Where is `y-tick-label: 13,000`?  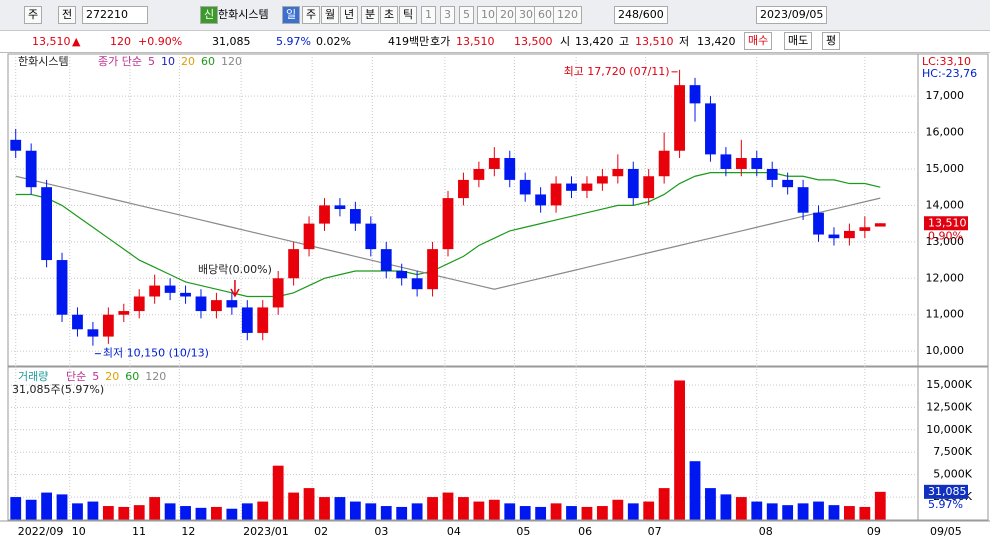
y-tick-label: 13,000 is located at coordinates (945, 241).